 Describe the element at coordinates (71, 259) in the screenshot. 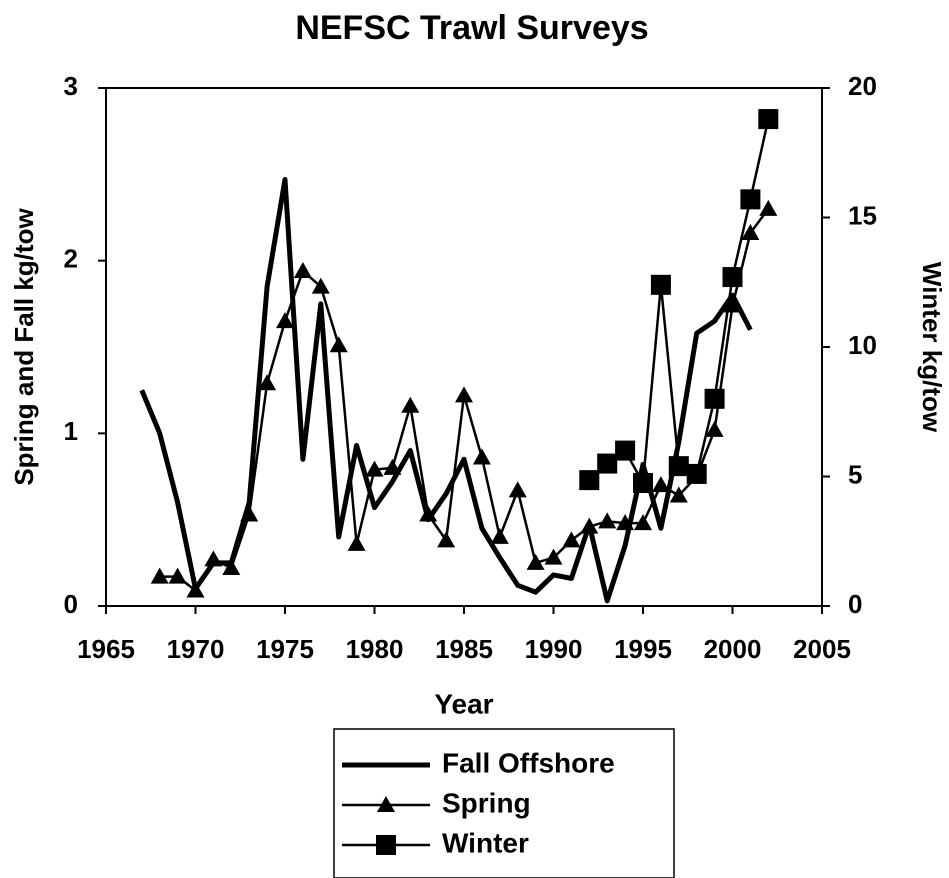

I see `y-tick-label: 2` at that location.